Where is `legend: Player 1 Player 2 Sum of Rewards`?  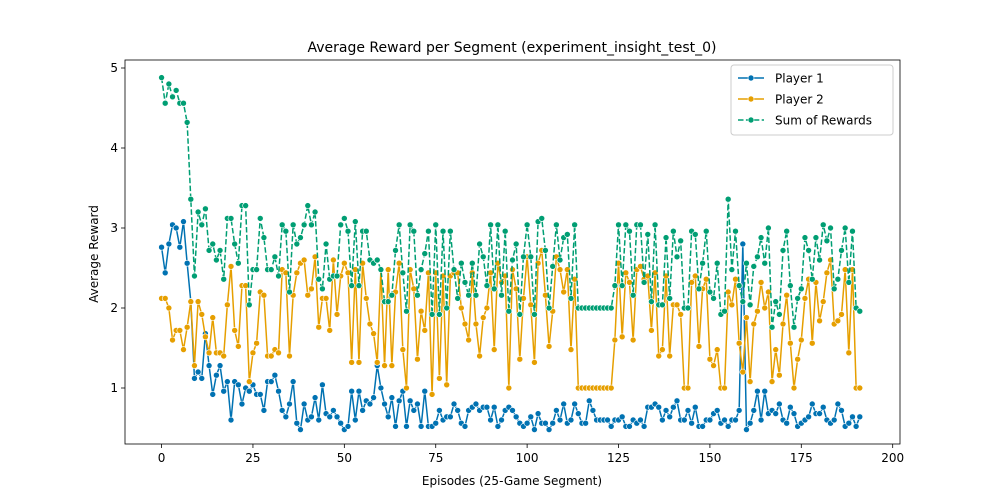 legend: Player 1 Player 2 Sum of Rewards is located at coordinates (812, 100).